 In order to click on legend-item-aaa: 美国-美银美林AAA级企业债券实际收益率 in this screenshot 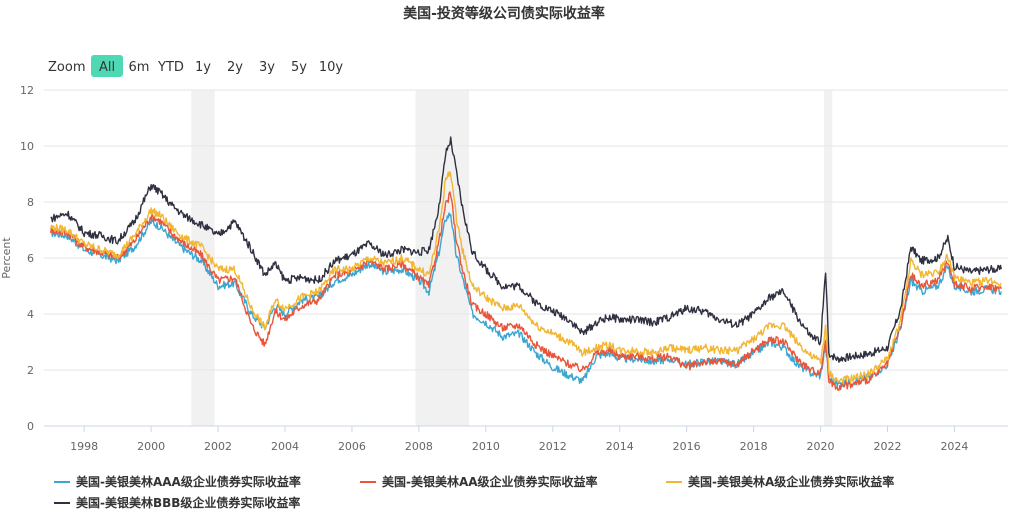, I will do `click(177, 481)`.